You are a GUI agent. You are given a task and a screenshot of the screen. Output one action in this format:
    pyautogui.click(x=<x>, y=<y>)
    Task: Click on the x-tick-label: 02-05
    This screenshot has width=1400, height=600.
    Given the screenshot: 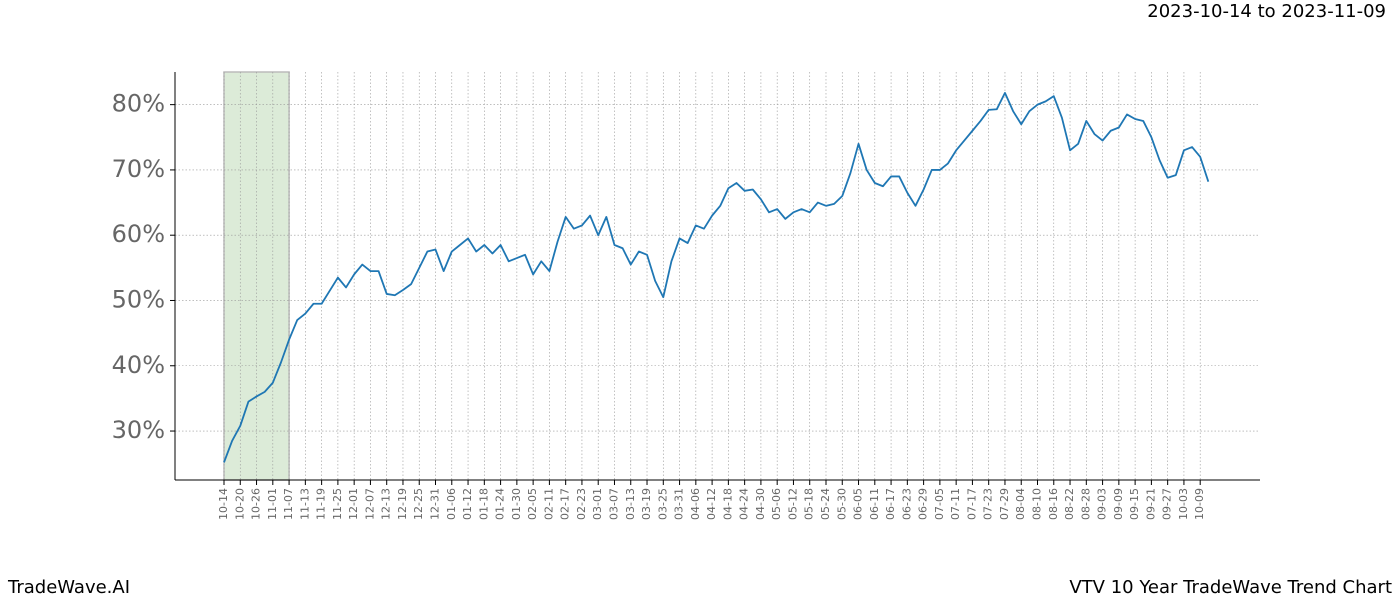 What is the action you would take?
    pyautogui.click(x=532, y=504)
    